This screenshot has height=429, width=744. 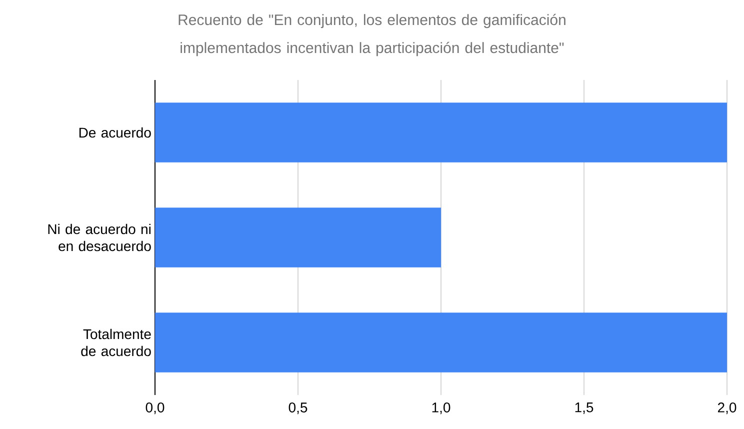 I want to click on x-tick-label: 0,5, so click(x=298, y=408).